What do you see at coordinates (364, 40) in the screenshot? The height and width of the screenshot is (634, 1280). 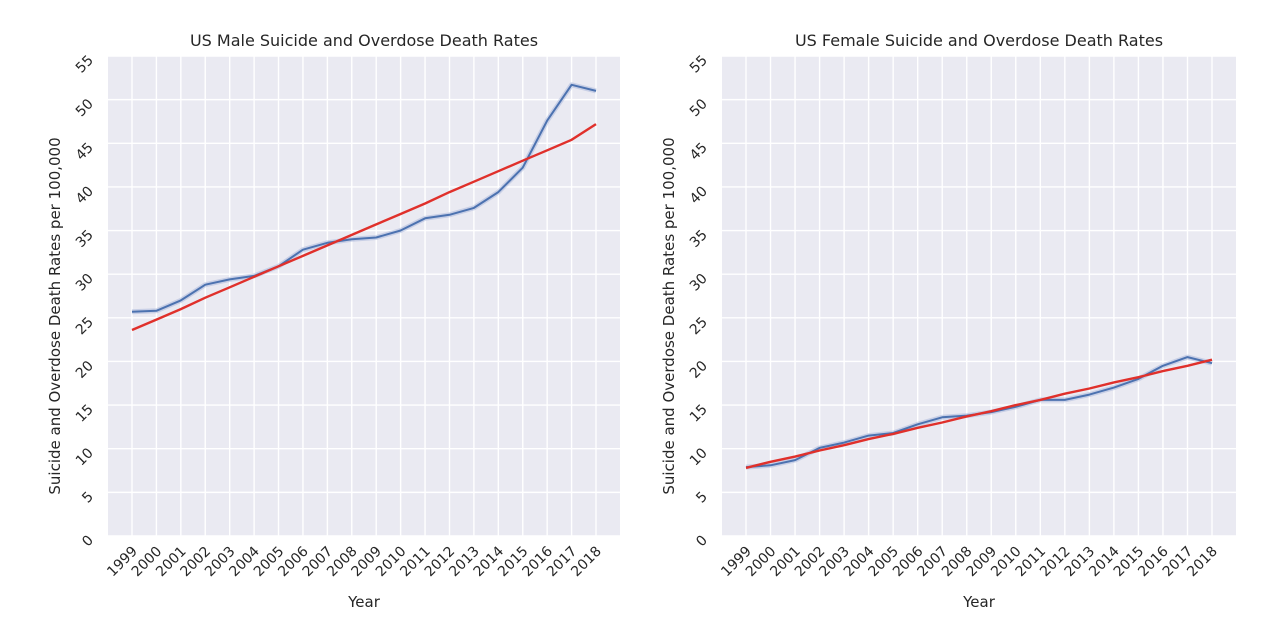 I see `chart-title: US Male Suicide and Overdose Death Rates` at bounding box center [364, 40].